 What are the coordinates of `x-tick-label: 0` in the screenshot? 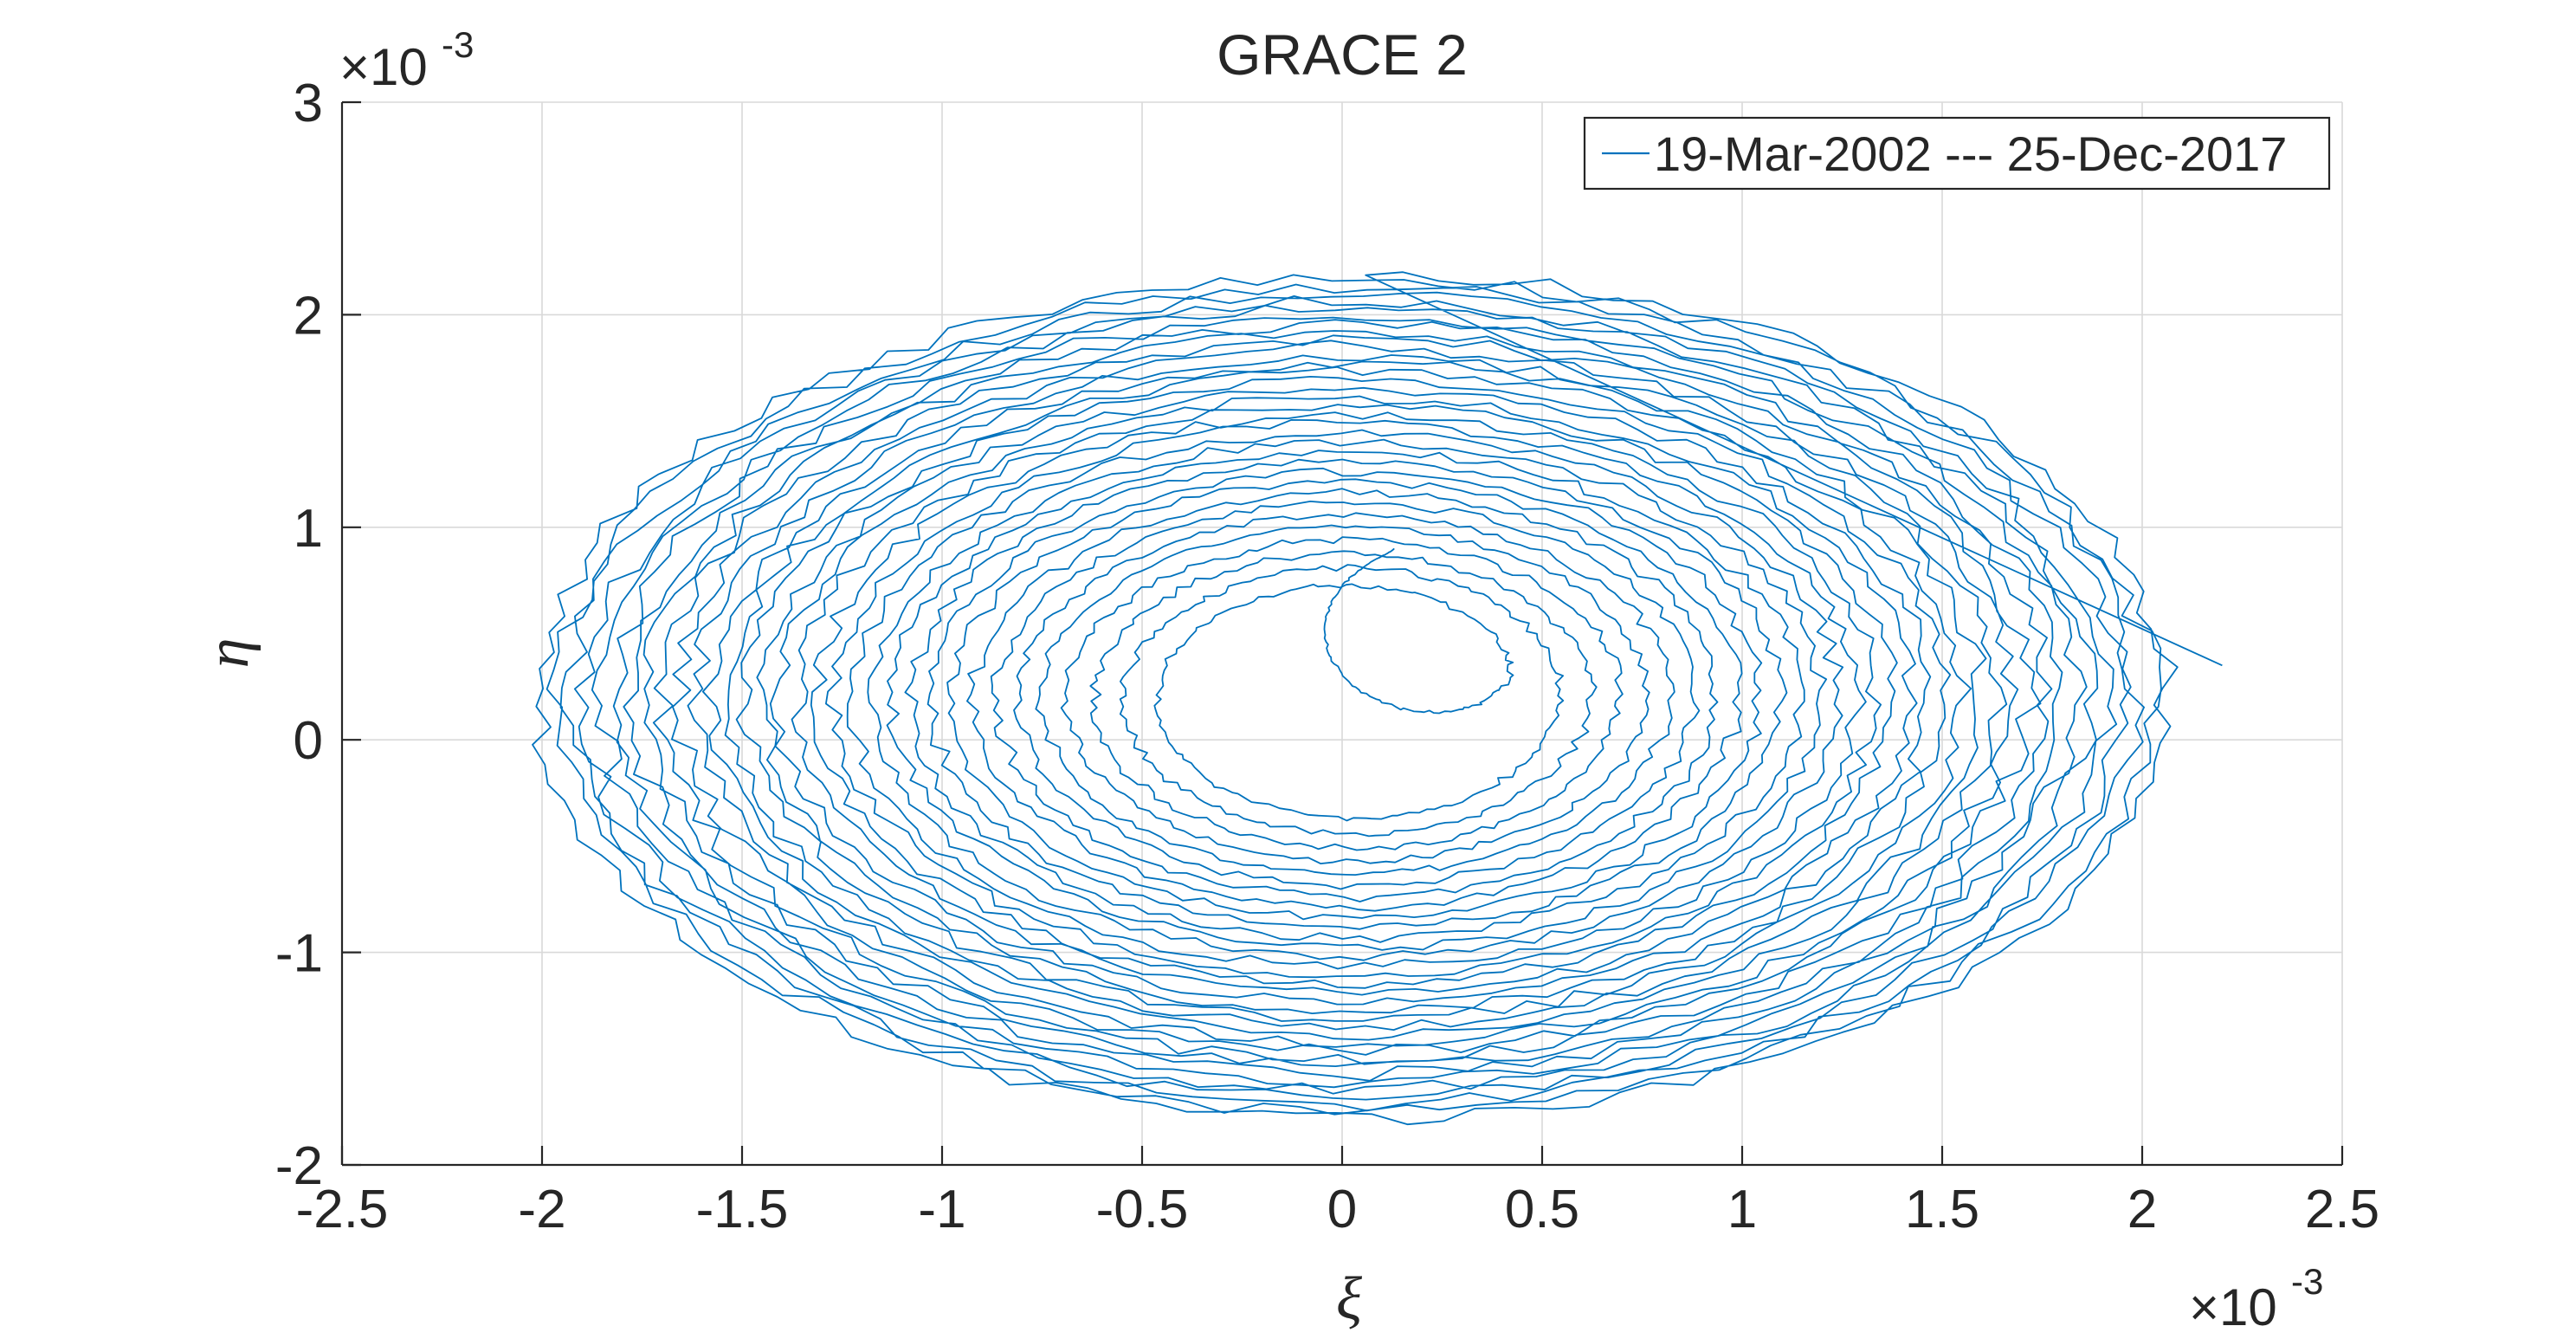 It's located at (1342, 1209).